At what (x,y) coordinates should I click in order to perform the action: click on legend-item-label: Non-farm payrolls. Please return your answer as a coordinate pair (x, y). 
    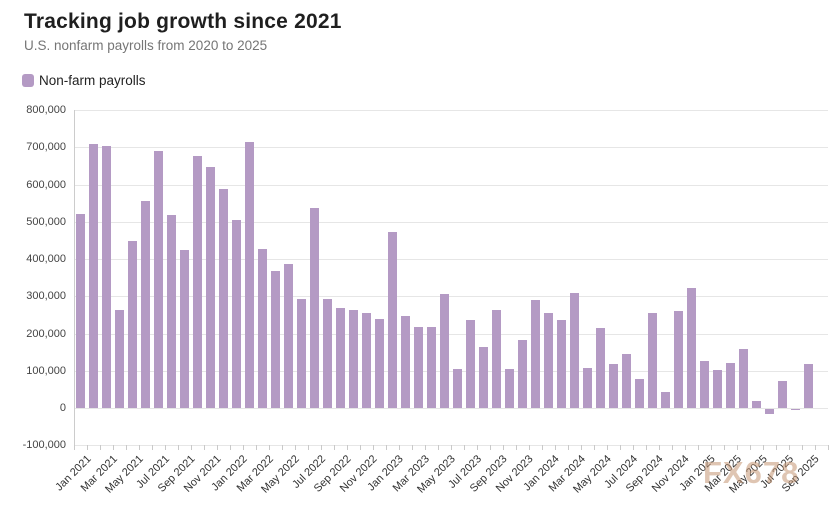
    Looking at the image, I should click on (92, 80).